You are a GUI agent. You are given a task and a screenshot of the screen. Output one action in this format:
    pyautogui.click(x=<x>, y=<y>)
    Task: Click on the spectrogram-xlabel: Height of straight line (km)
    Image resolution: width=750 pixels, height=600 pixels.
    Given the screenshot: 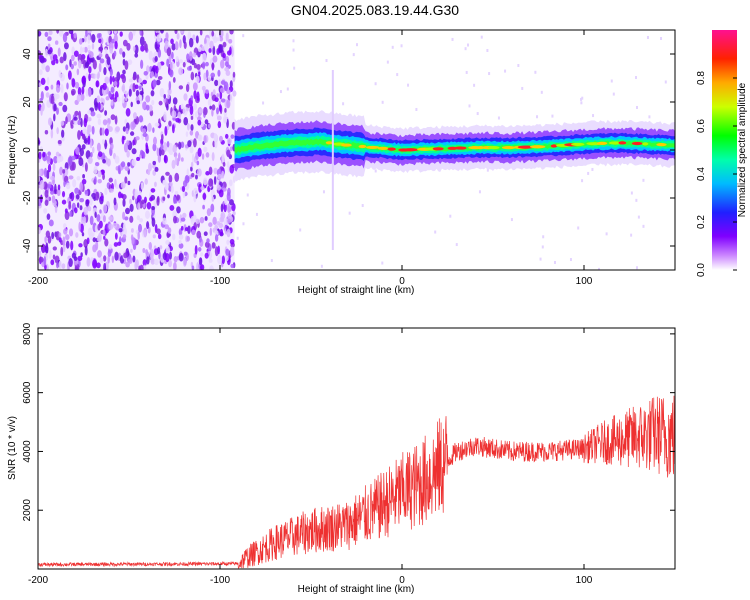 What is the action you would take?
    pyautogui.click(x=356, y=290)
    